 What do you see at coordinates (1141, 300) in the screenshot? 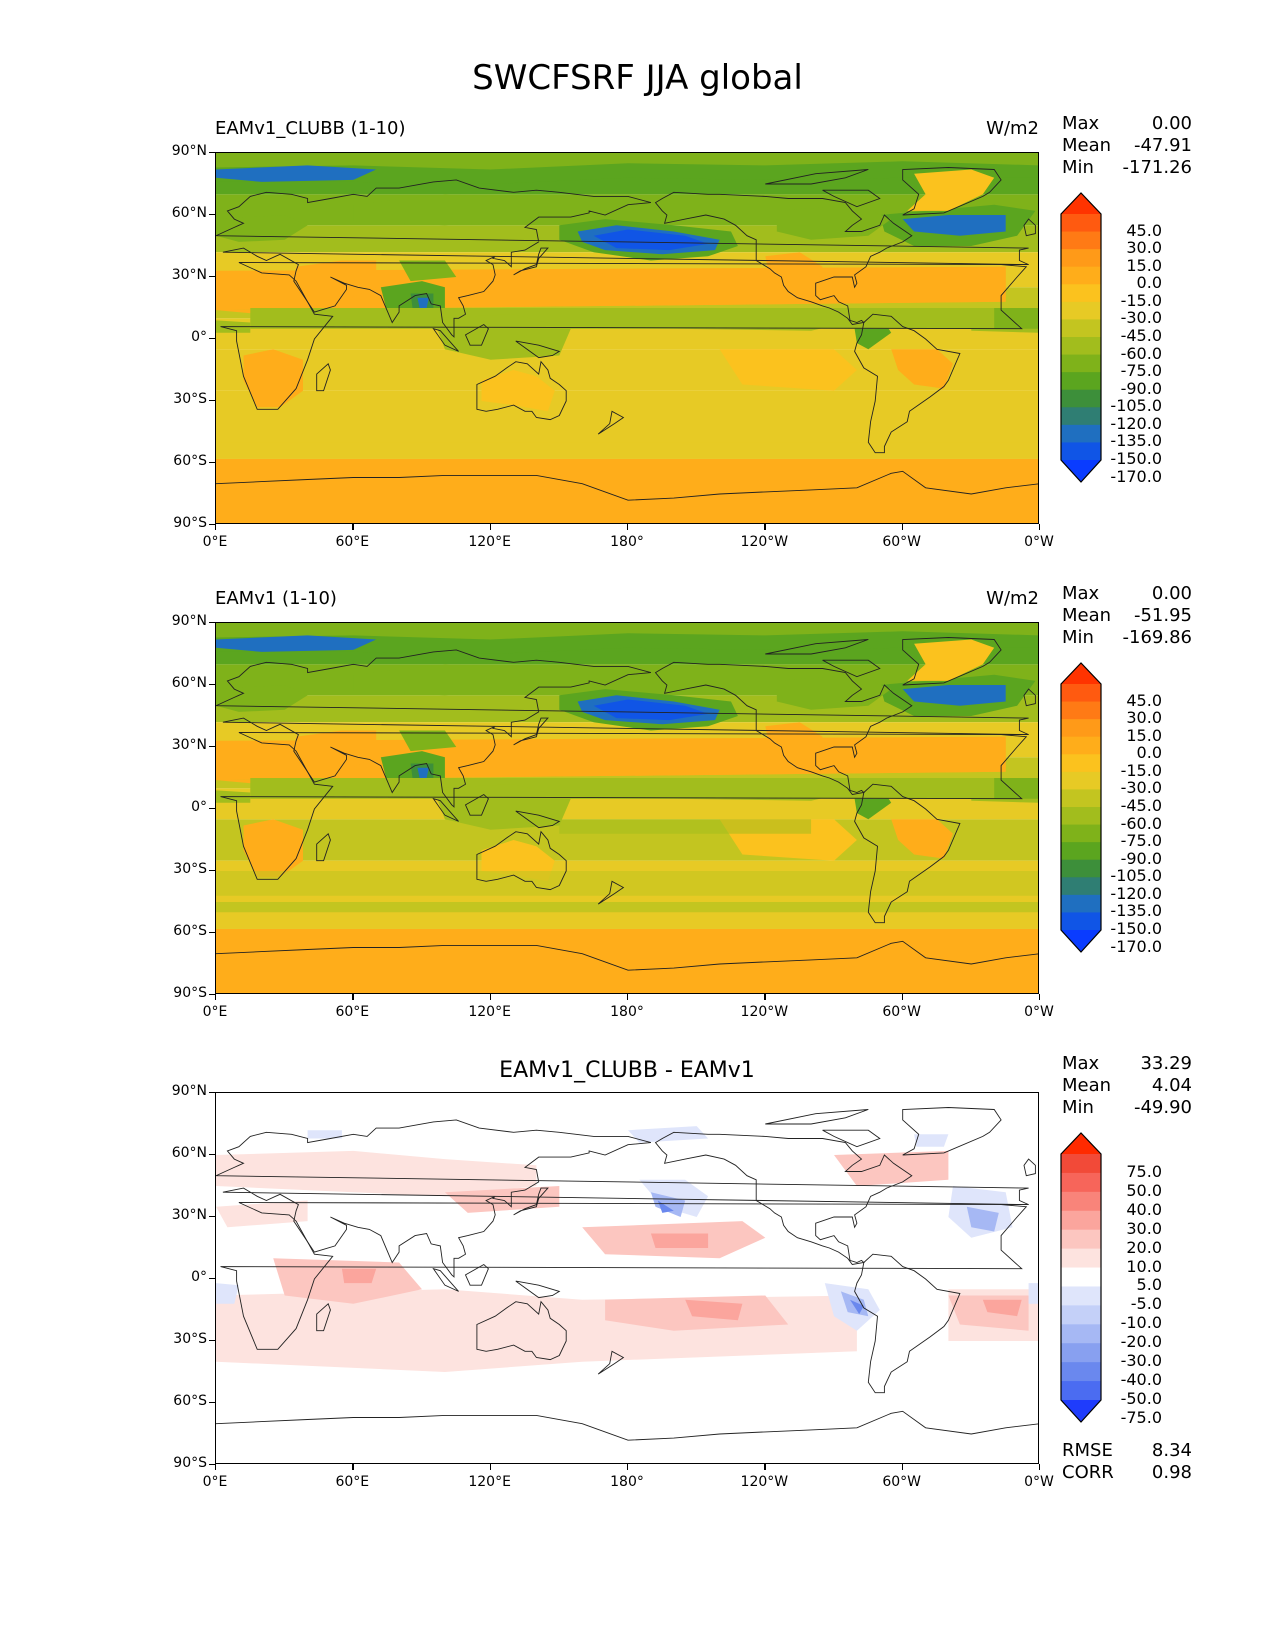
I see `colorbar-tick-label: -15.0` at bounding box center [1141, 300].